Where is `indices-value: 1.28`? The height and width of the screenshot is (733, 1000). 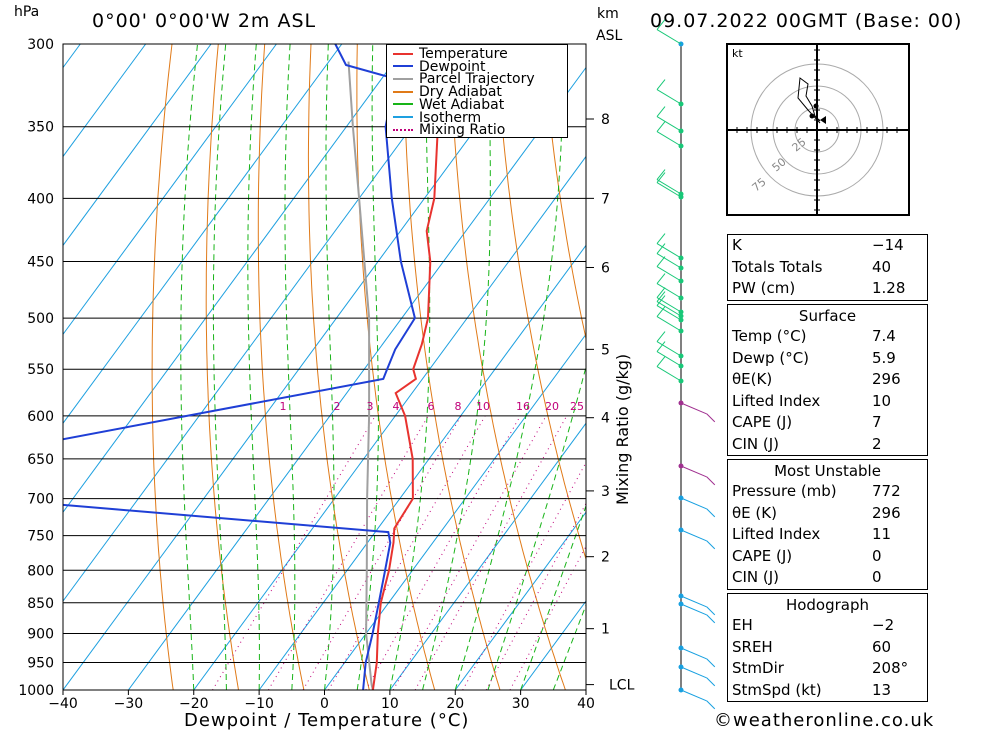
indices-value: 1.28 is located at coordinates (889, 288).